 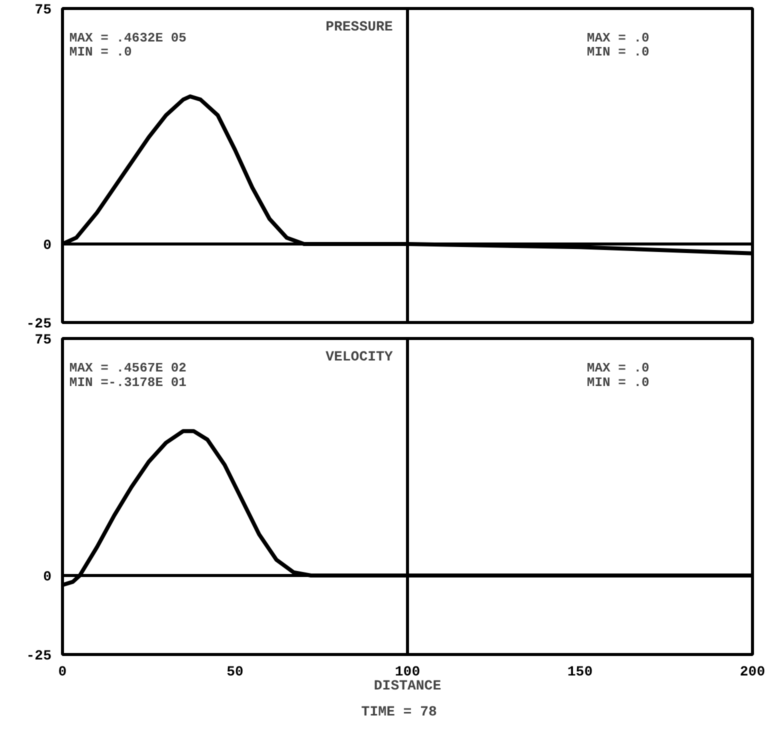 I want to click on annotation: MIN =-.3178E 01, so click(x=128, y=382).